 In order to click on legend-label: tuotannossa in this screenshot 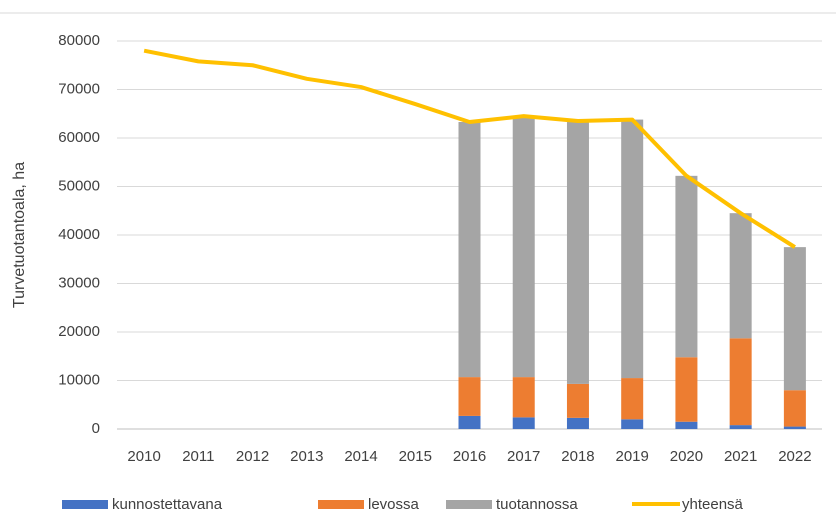, I will do `click(537, 504)`.